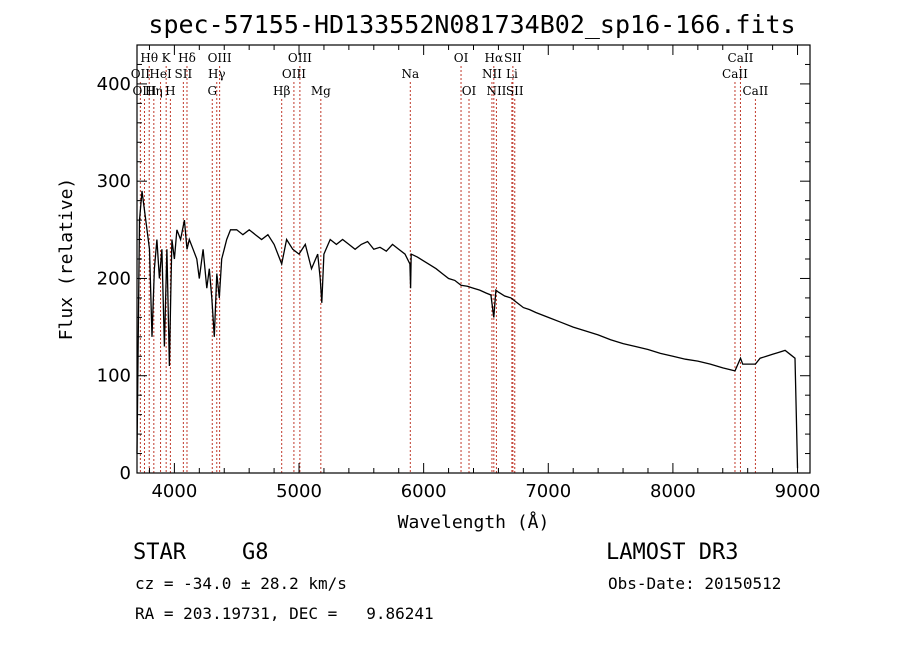 Image resolution: width=900 pixels, height=649 pixels. Describe the element at coordinates (241, 583) in the screenshot. I see `redshift-info: cz = -34.0 ± 28.2 km/s` at that location.